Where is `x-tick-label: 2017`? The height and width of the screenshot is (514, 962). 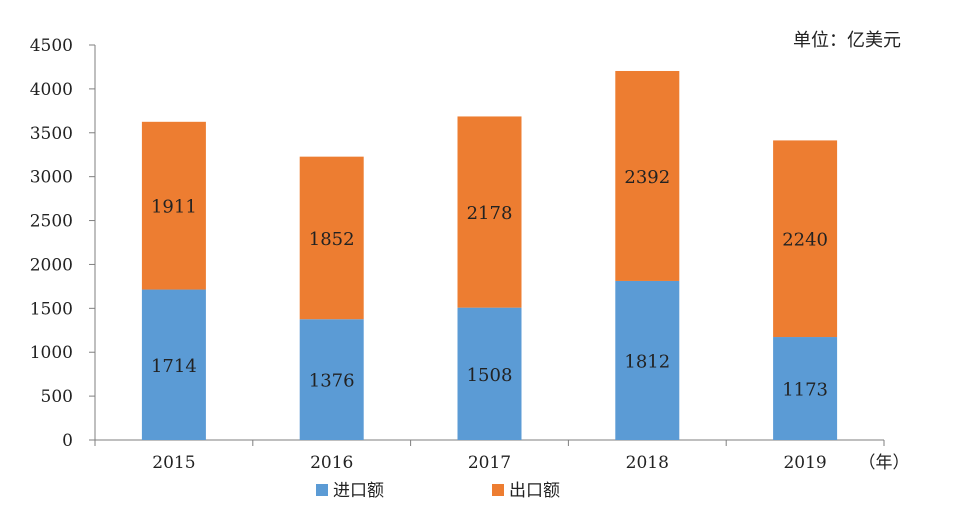
x-tick-label: 2017 is located at coordinates (489, 463).